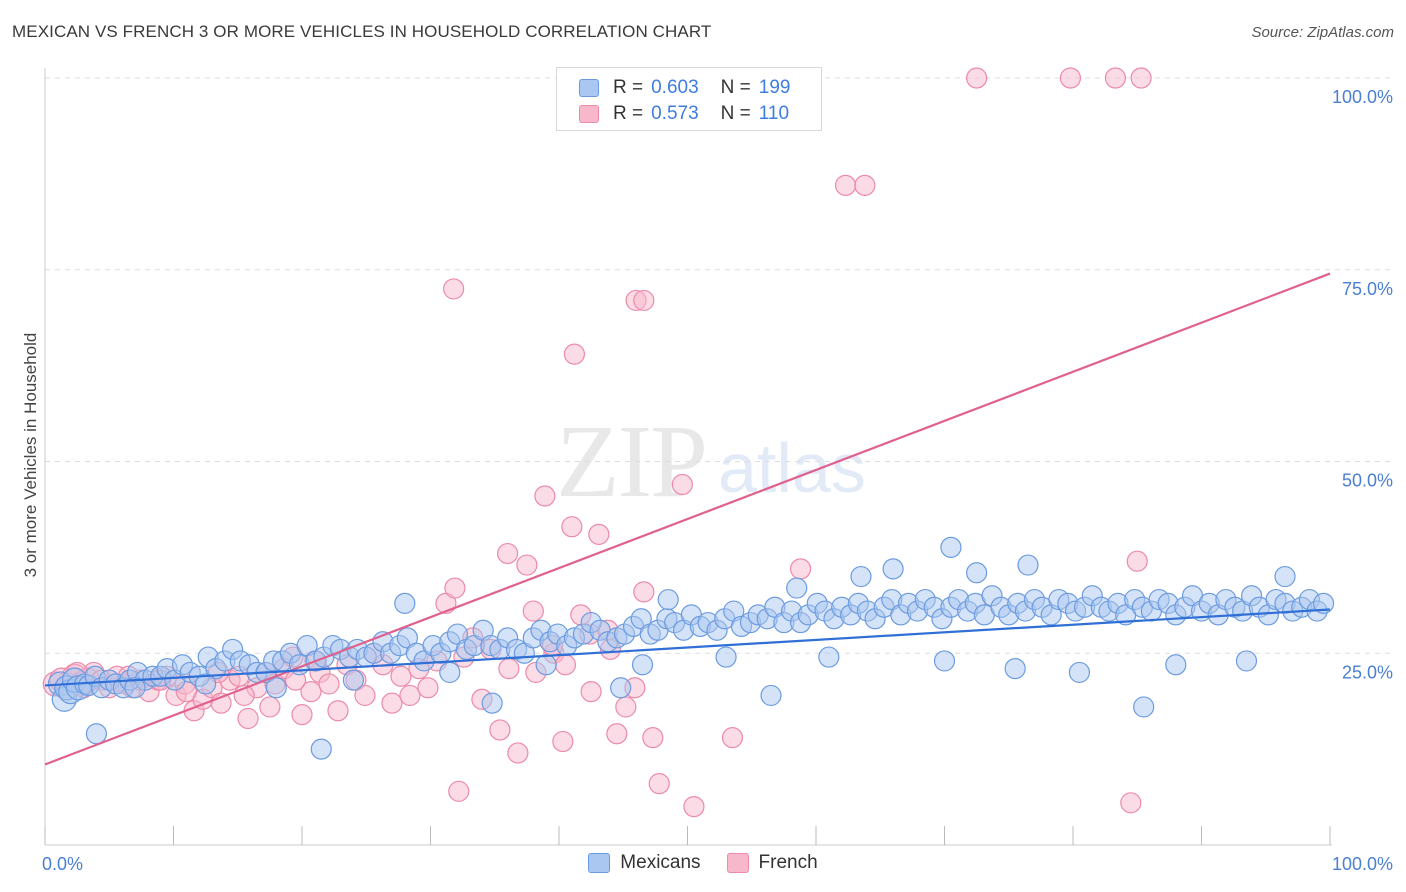 The width and height of the screenshot is (1406, 892). I want to click on y-tick-label: 75.0%, so click(1367, 289).